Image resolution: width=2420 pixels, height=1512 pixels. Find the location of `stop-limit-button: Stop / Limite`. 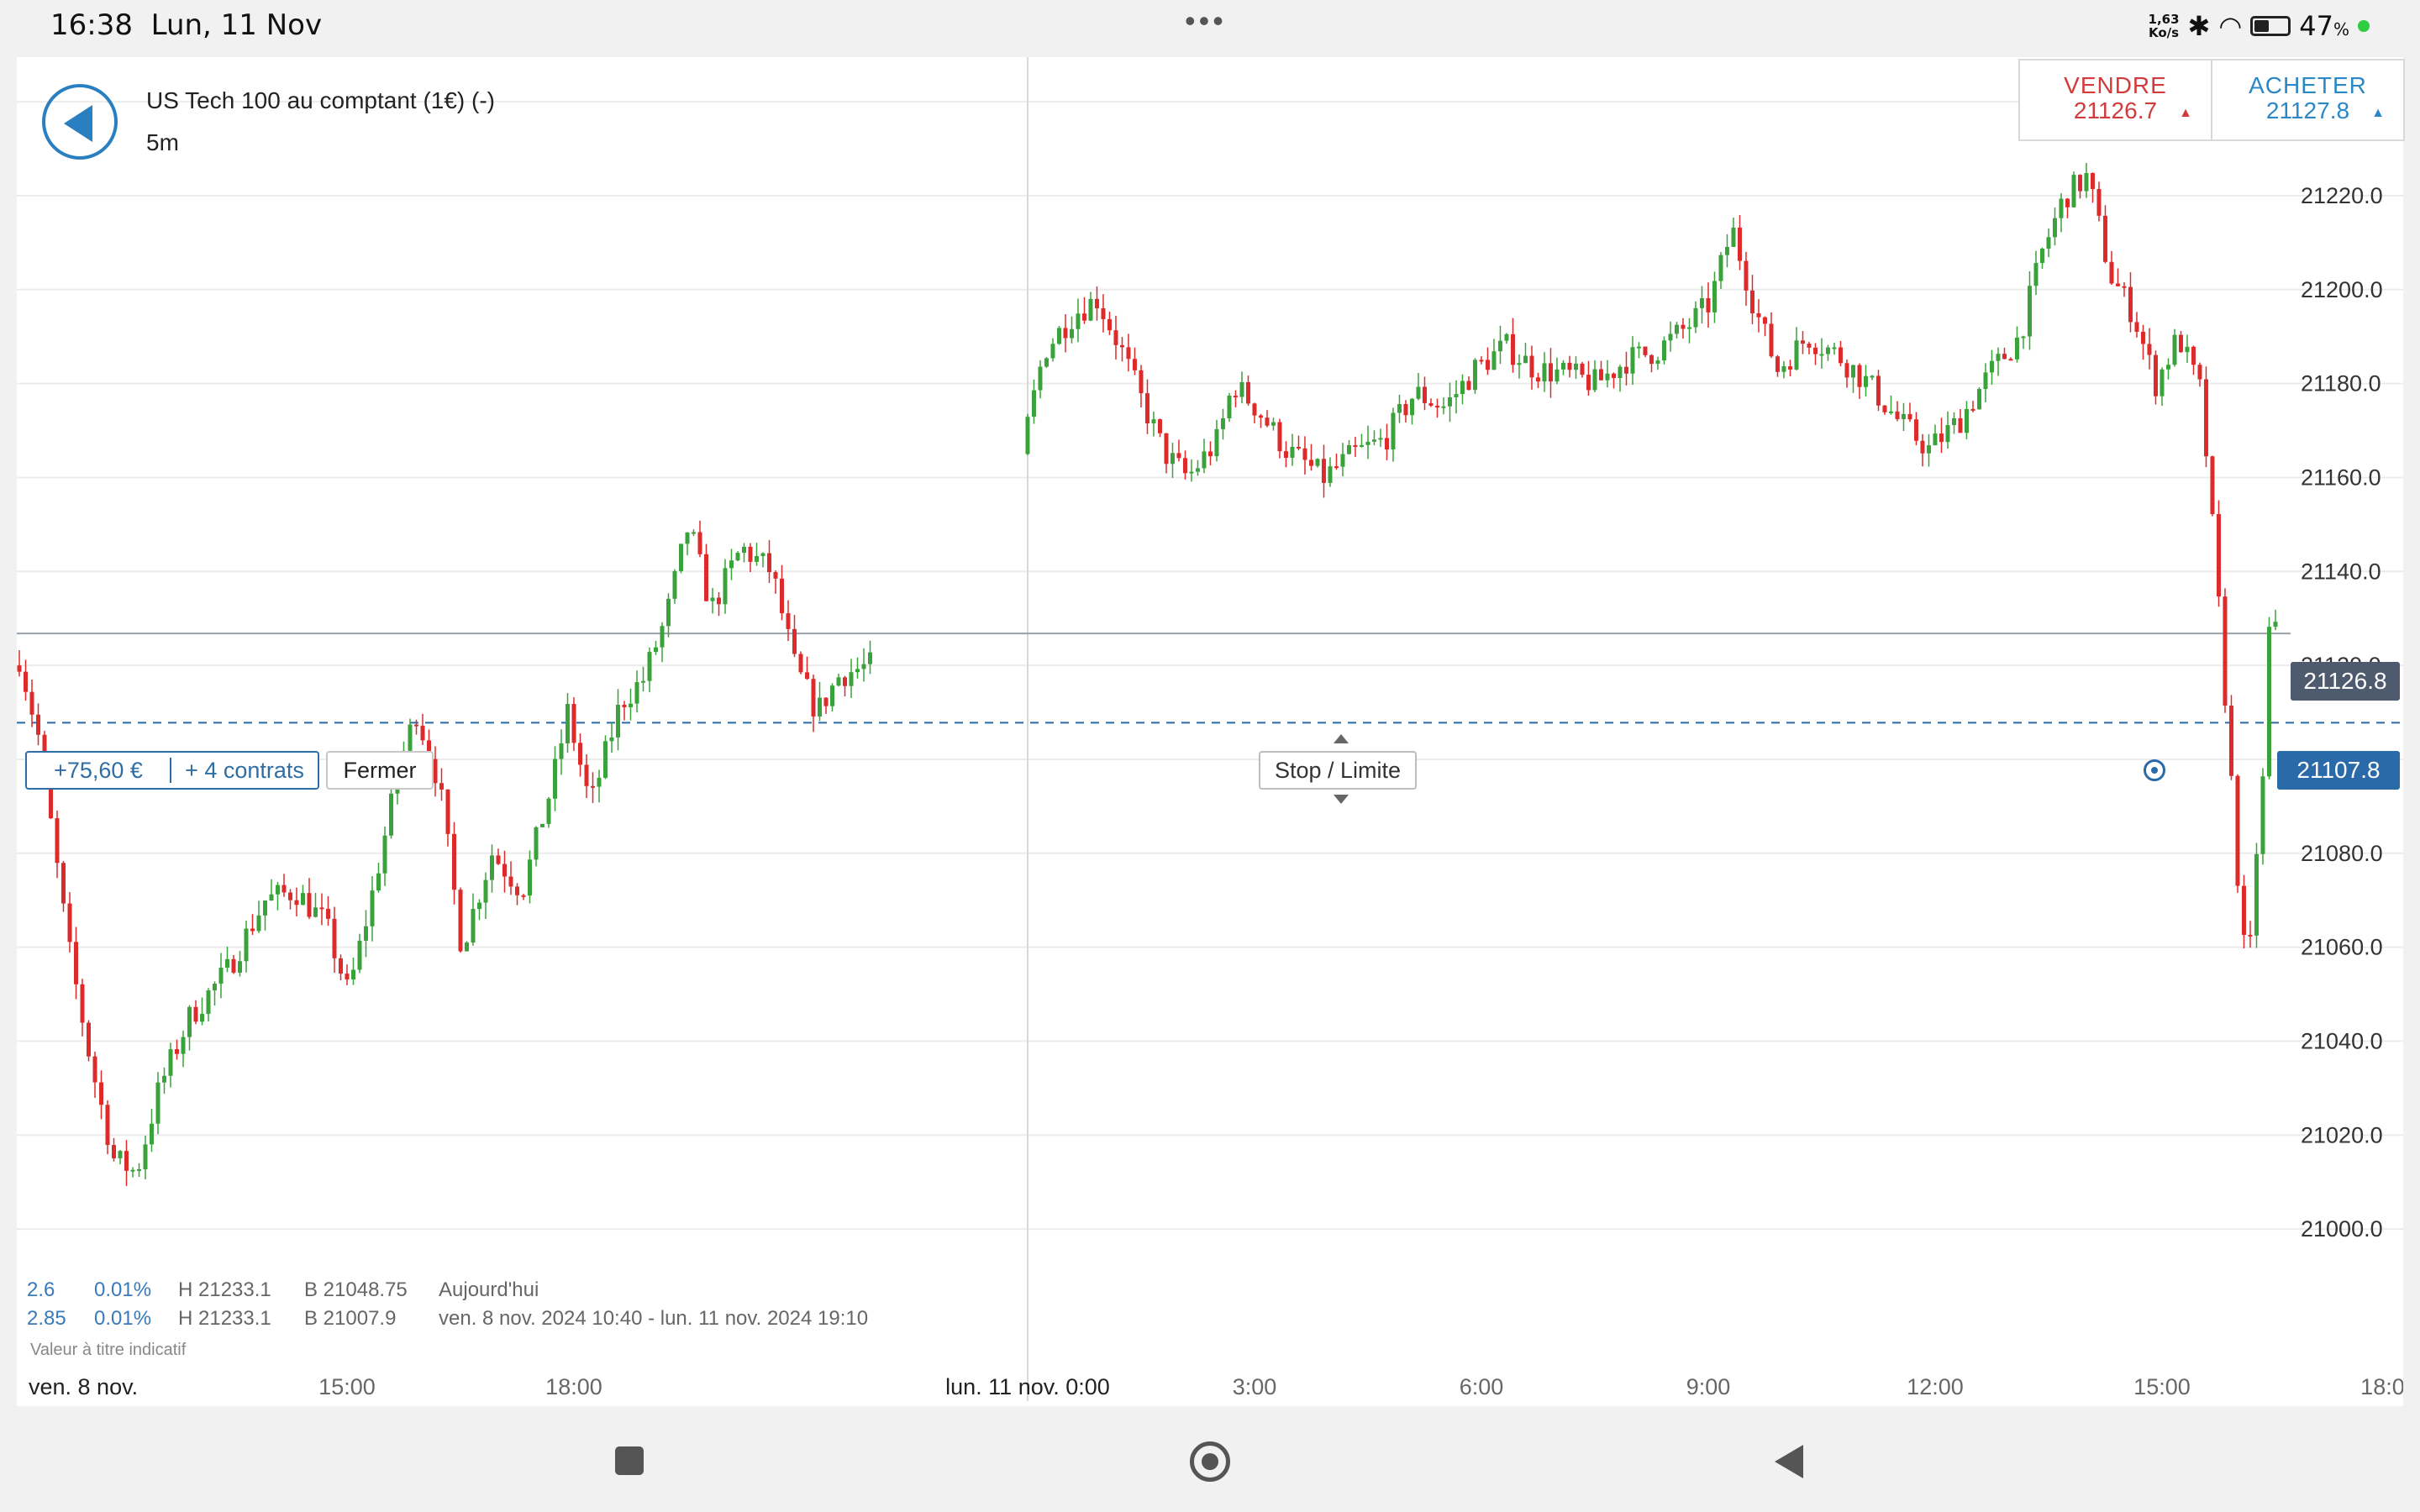

stop-limit-button: Stop / Limite is located at coordinates (1338, 770).